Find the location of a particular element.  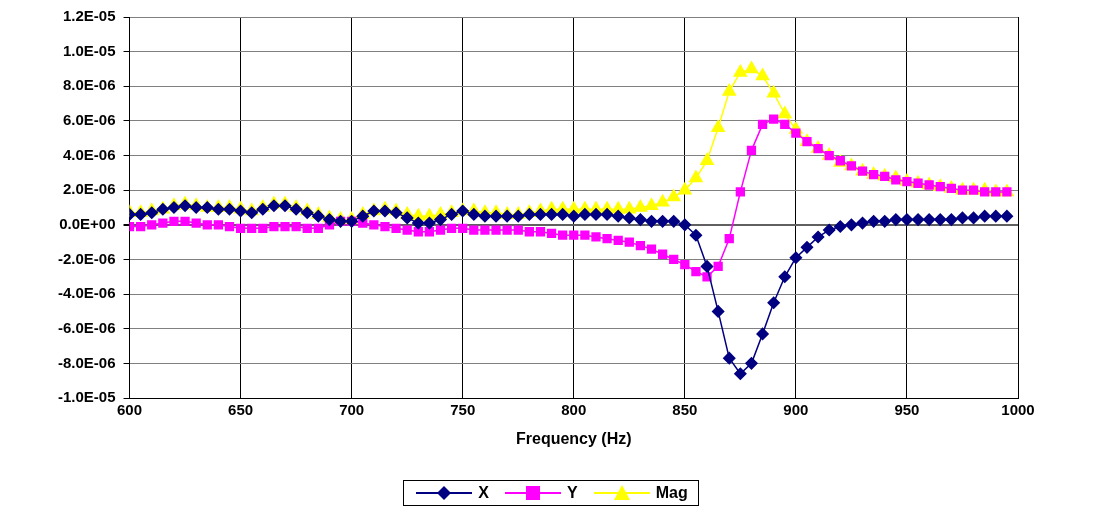

y-tick-label: 0.0E+00 is located at coordinates (87, 223).